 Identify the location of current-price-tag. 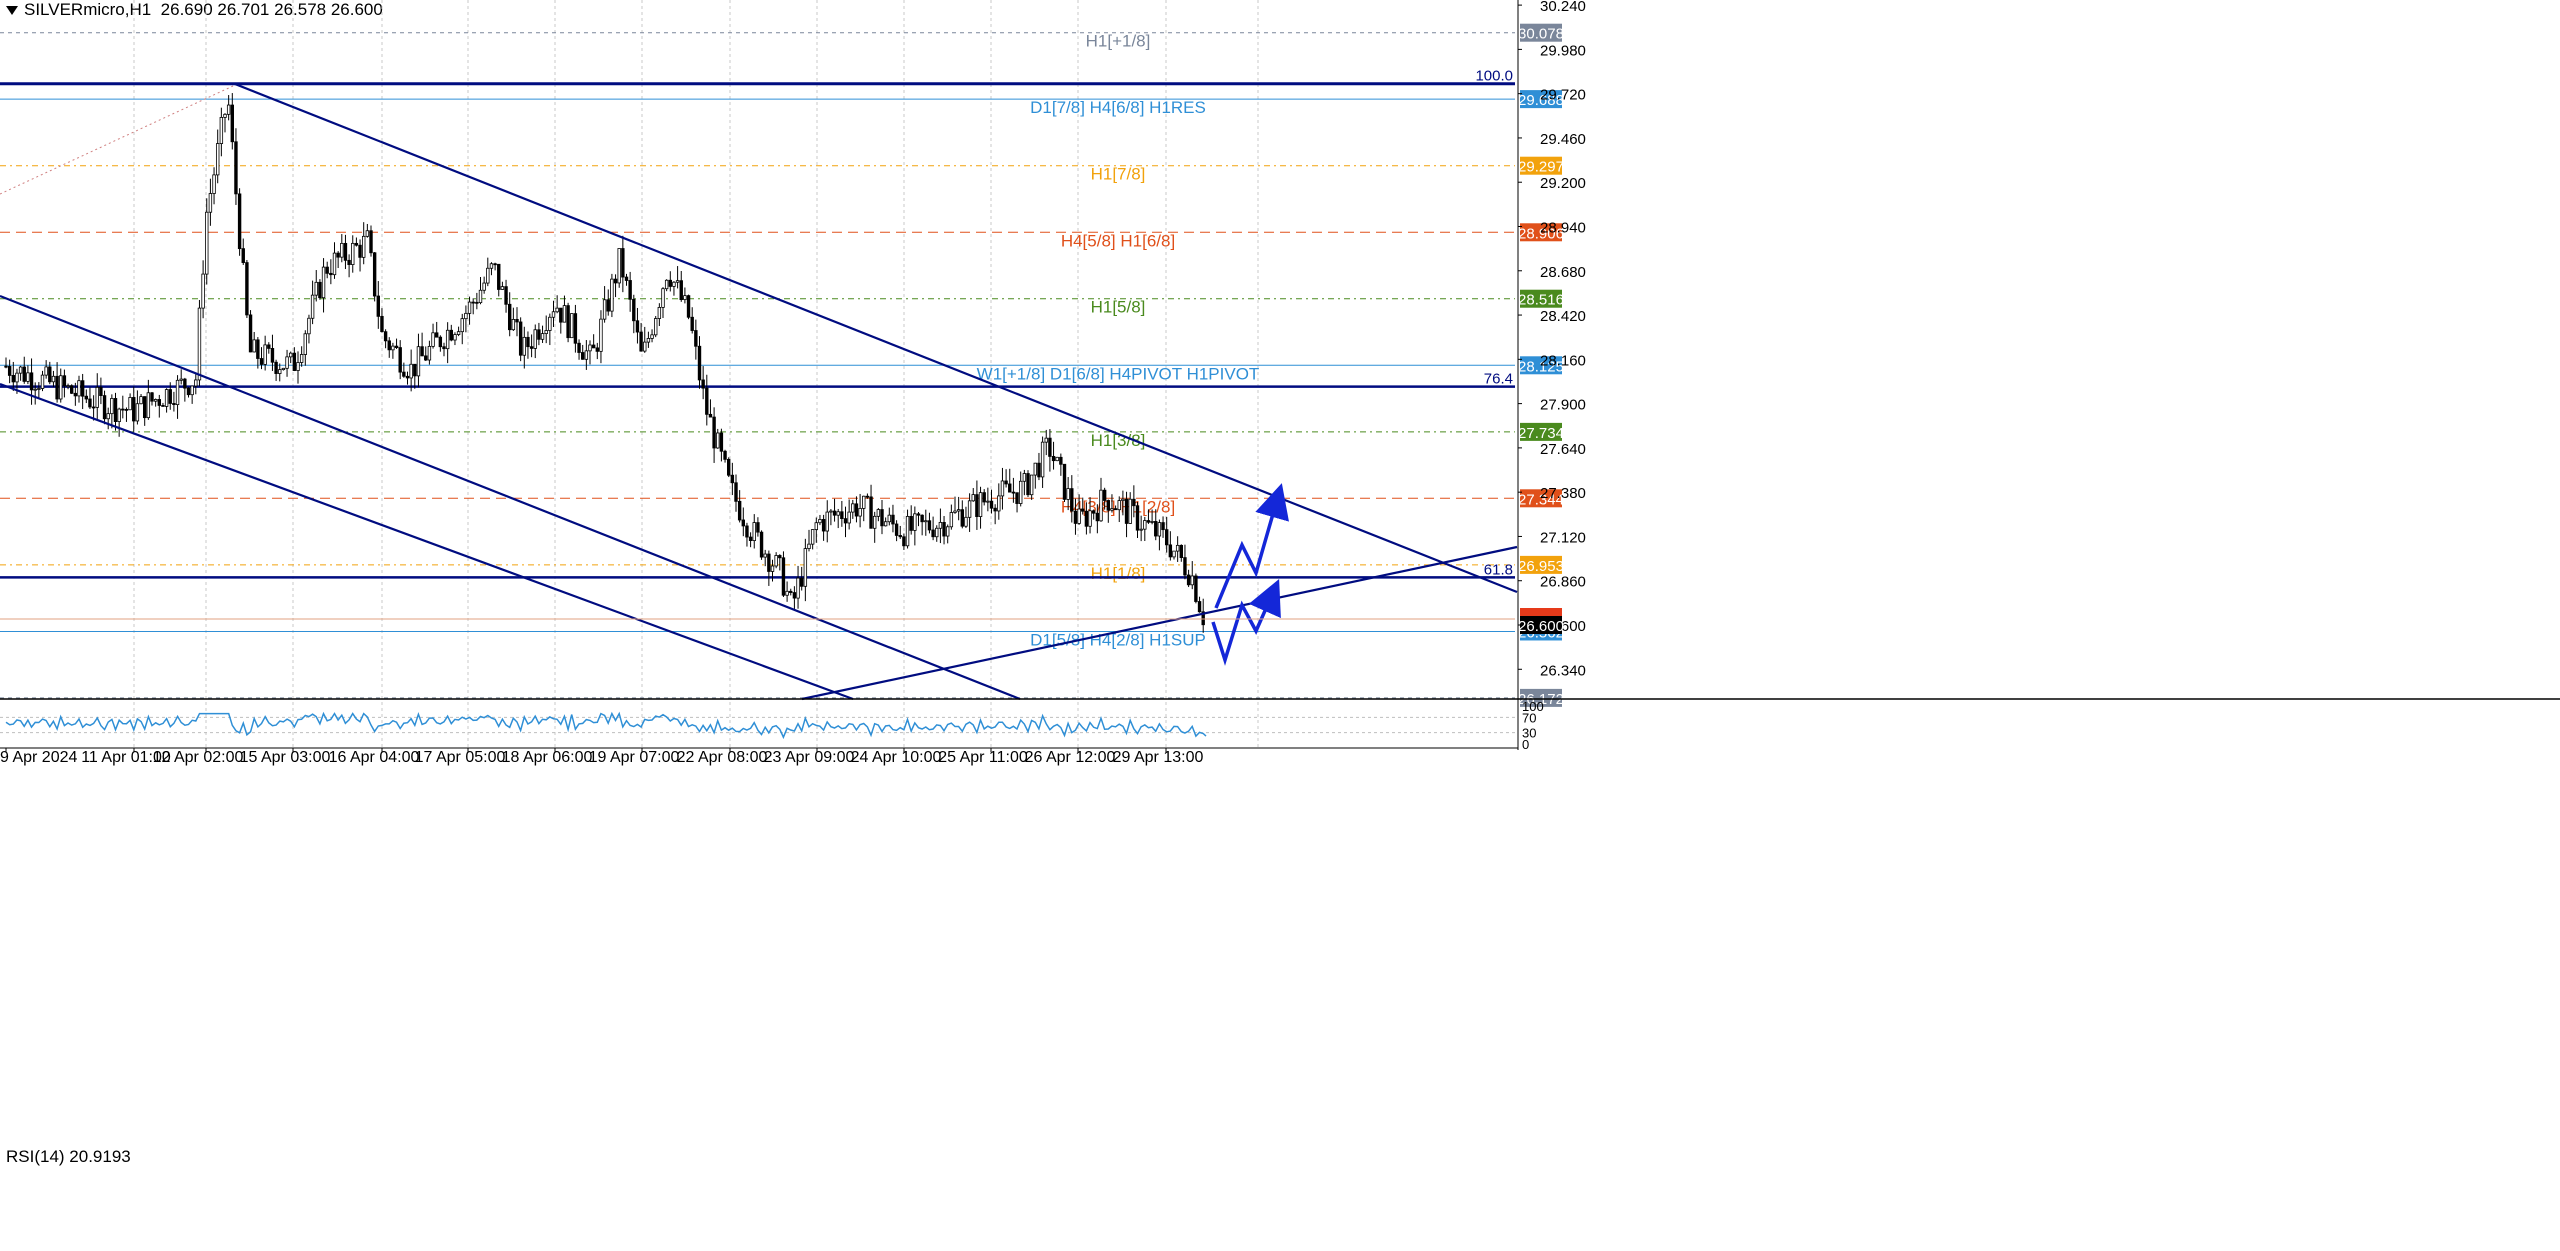
(1541, 625).